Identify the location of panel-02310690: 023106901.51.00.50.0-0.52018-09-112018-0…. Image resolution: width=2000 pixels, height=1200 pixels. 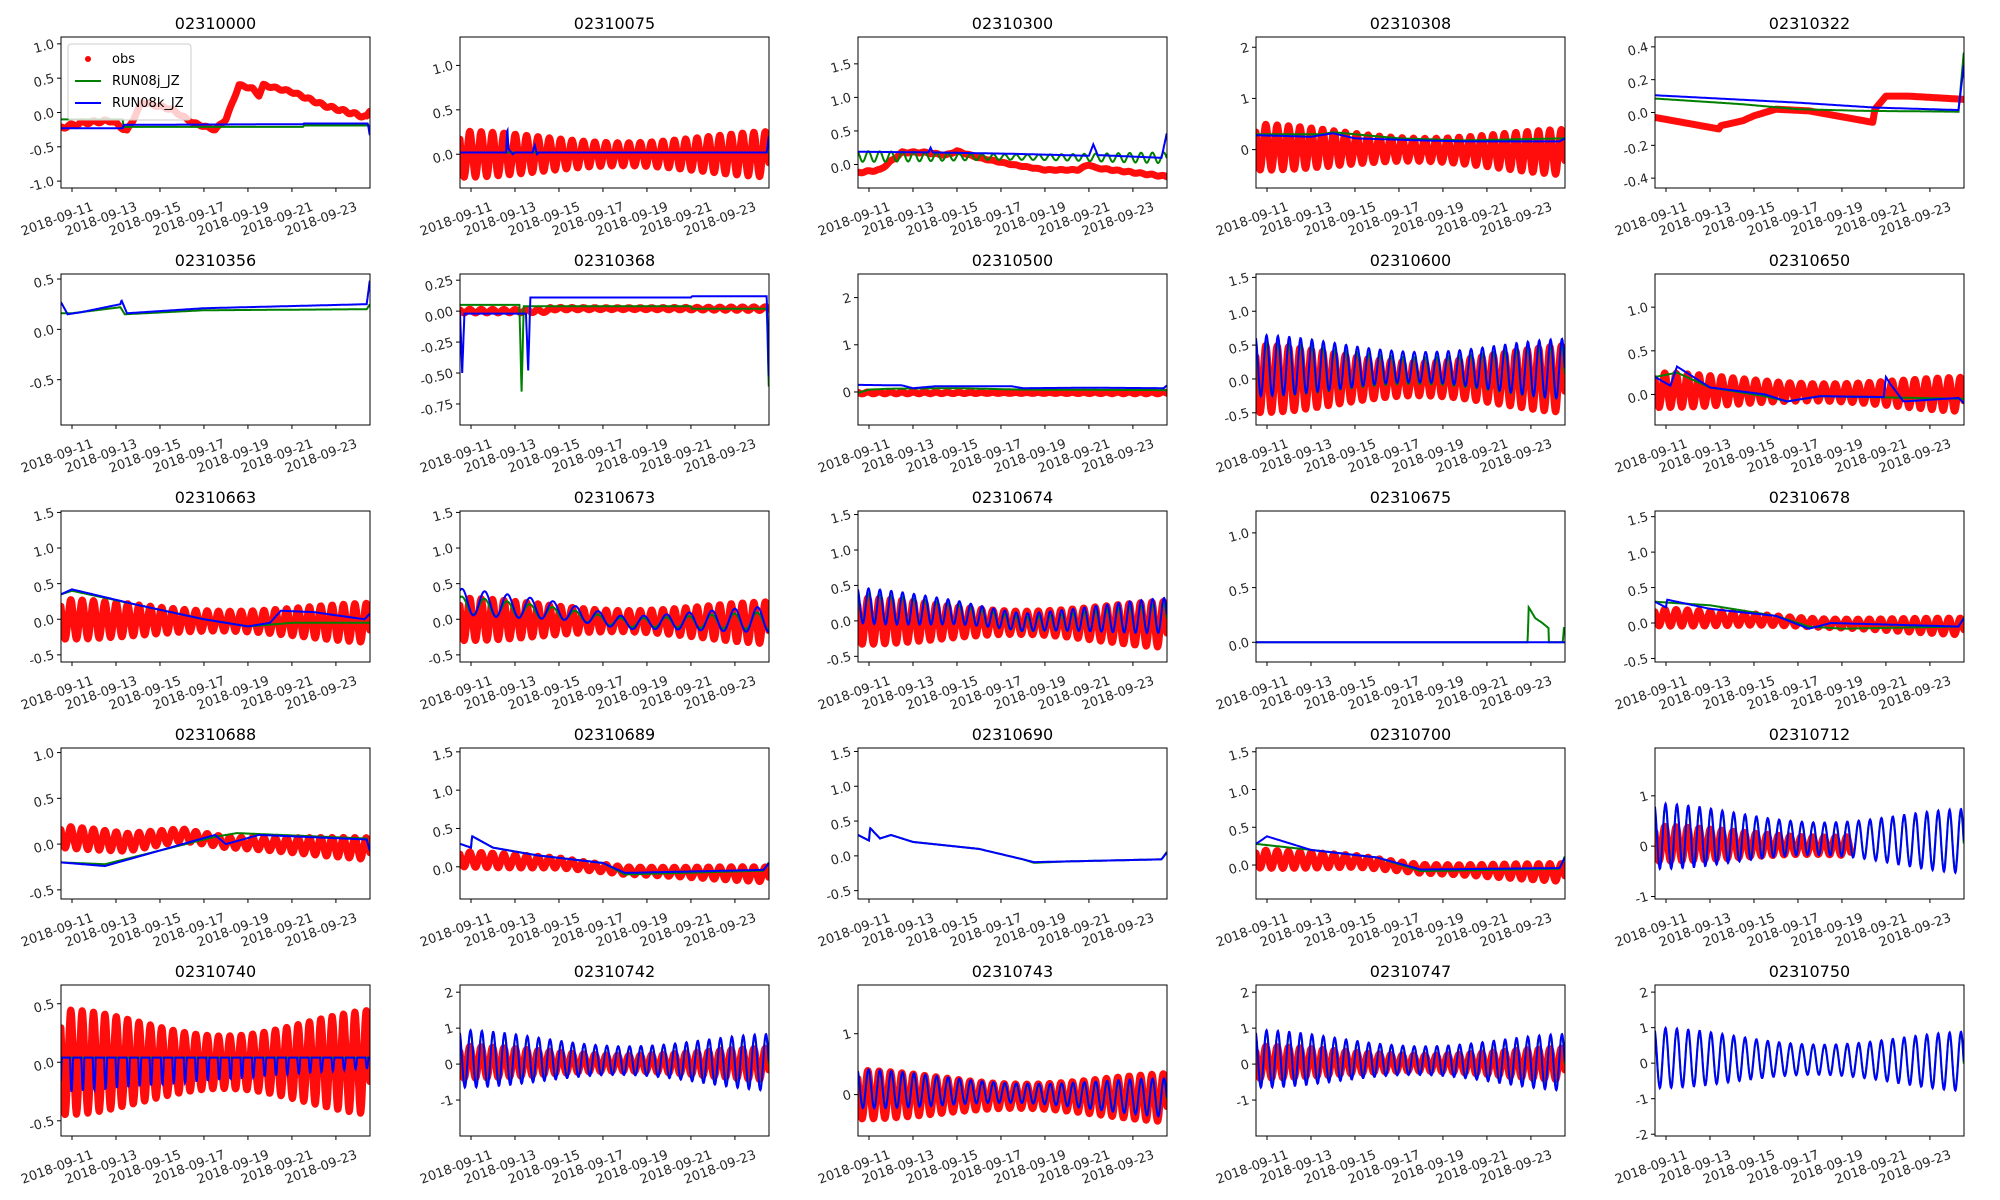
(992, 838).